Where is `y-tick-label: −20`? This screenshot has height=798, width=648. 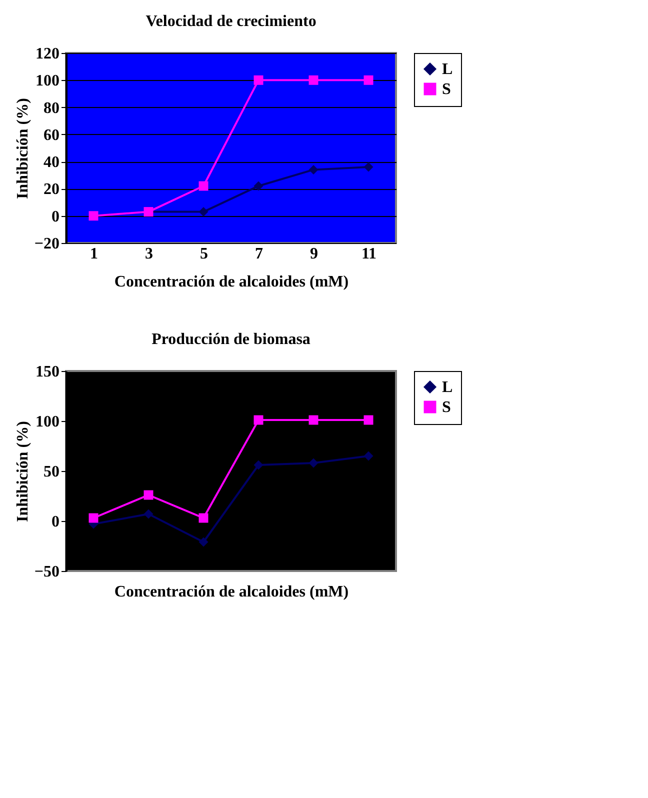
y-tick-label: −20 is located at coordinates (47, 244).